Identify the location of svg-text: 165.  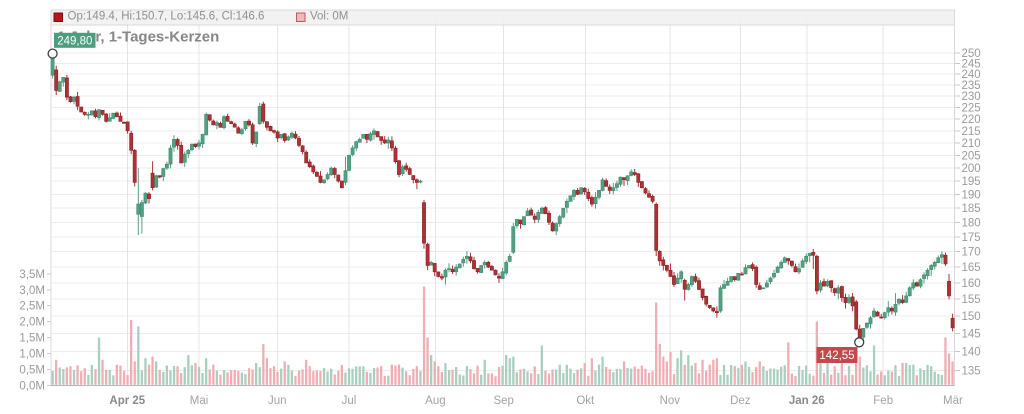
(971, 268).